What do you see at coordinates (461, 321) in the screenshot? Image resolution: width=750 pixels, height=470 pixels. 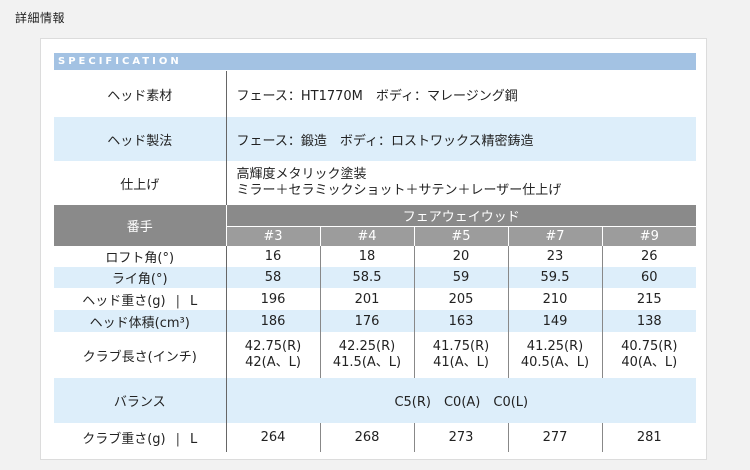 I see `head-volume-value: 163` at bounding box center [461, 321].